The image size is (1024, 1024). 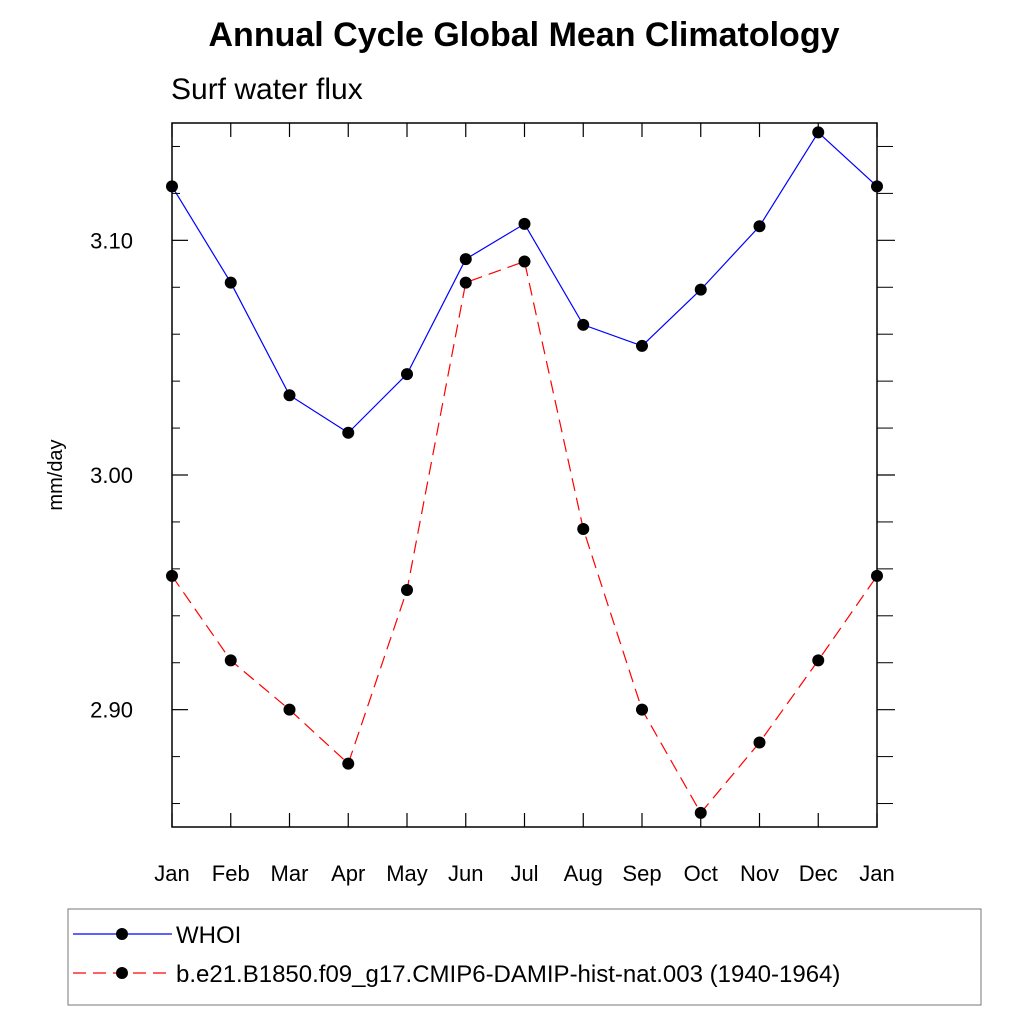 What do you see at coordinates (524, 35) in the screenshot?
I see `chart-title: Annual Cycle Global Mean Climatology` at bounding box center [524, 35].